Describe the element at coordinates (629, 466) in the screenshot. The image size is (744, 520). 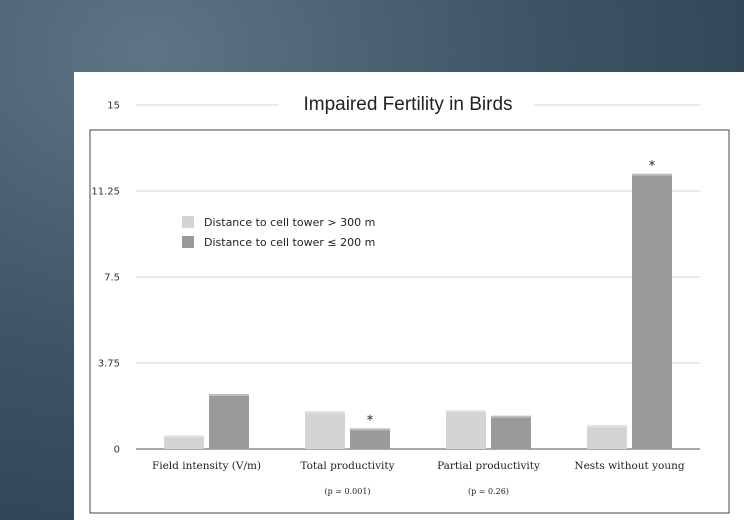
I see `x-category-label: Nests without young` at that location.